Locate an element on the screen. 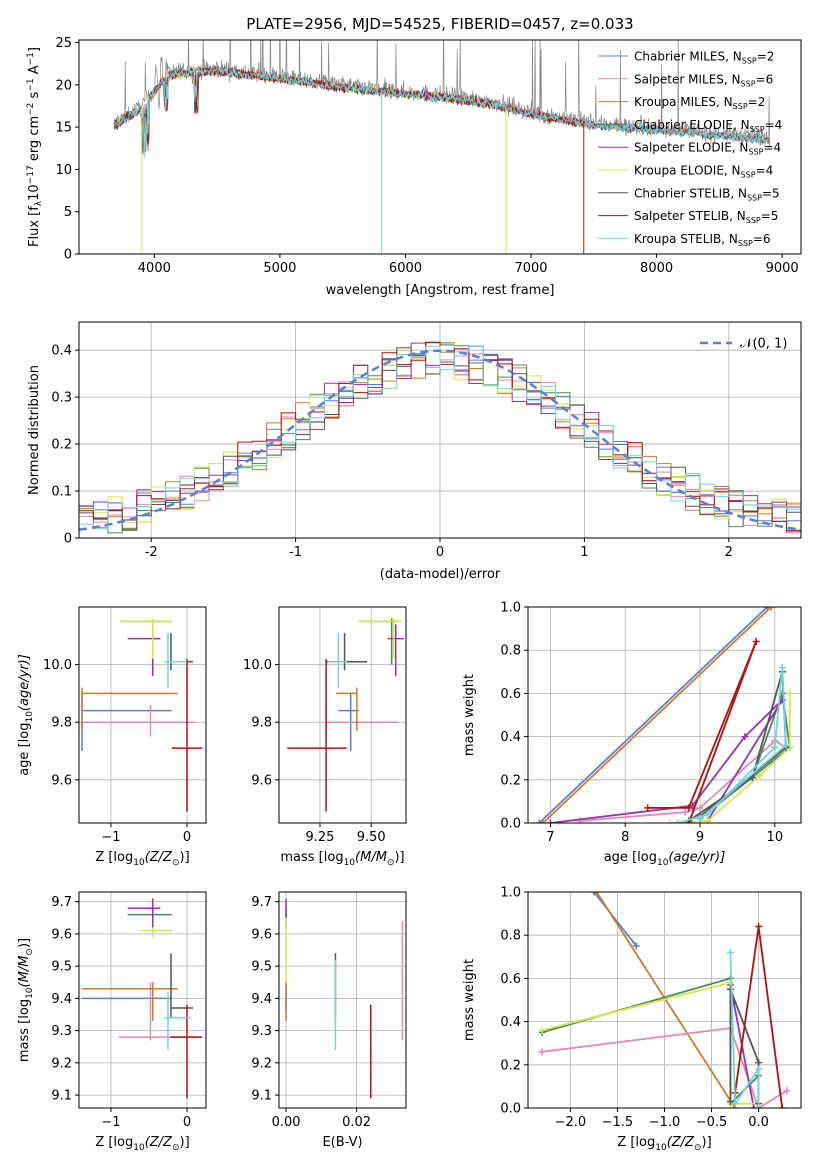  legend-label: Salpeter STELIB, NSSP=5 is located at coordinates (706, 217).